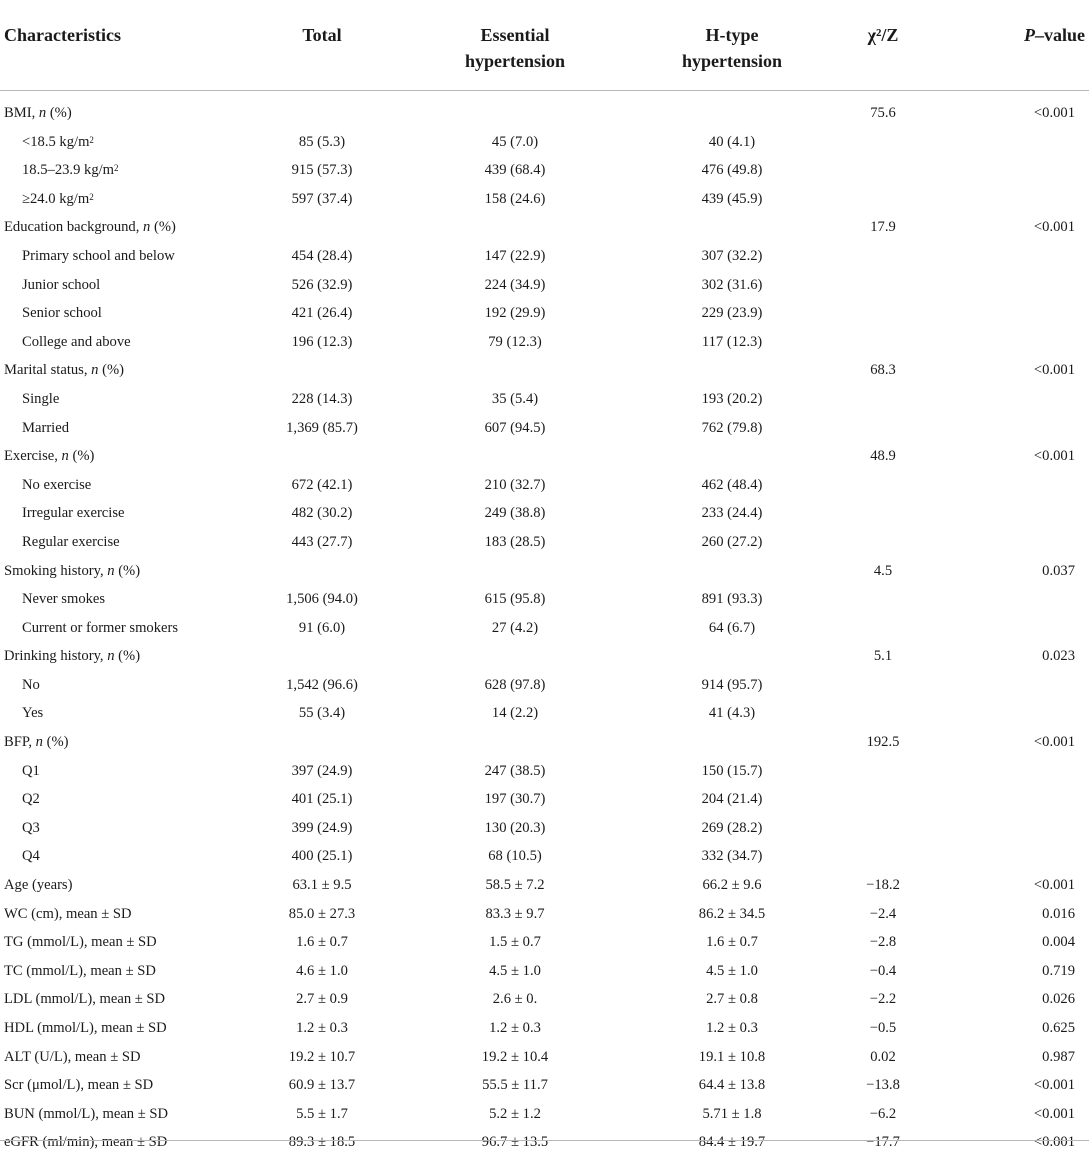 This screenshot has width=1089, height=1172. Describe the element at coordinates (56, 570) in the screenshot. I see `row-label-text: Smoking history,` at that location.